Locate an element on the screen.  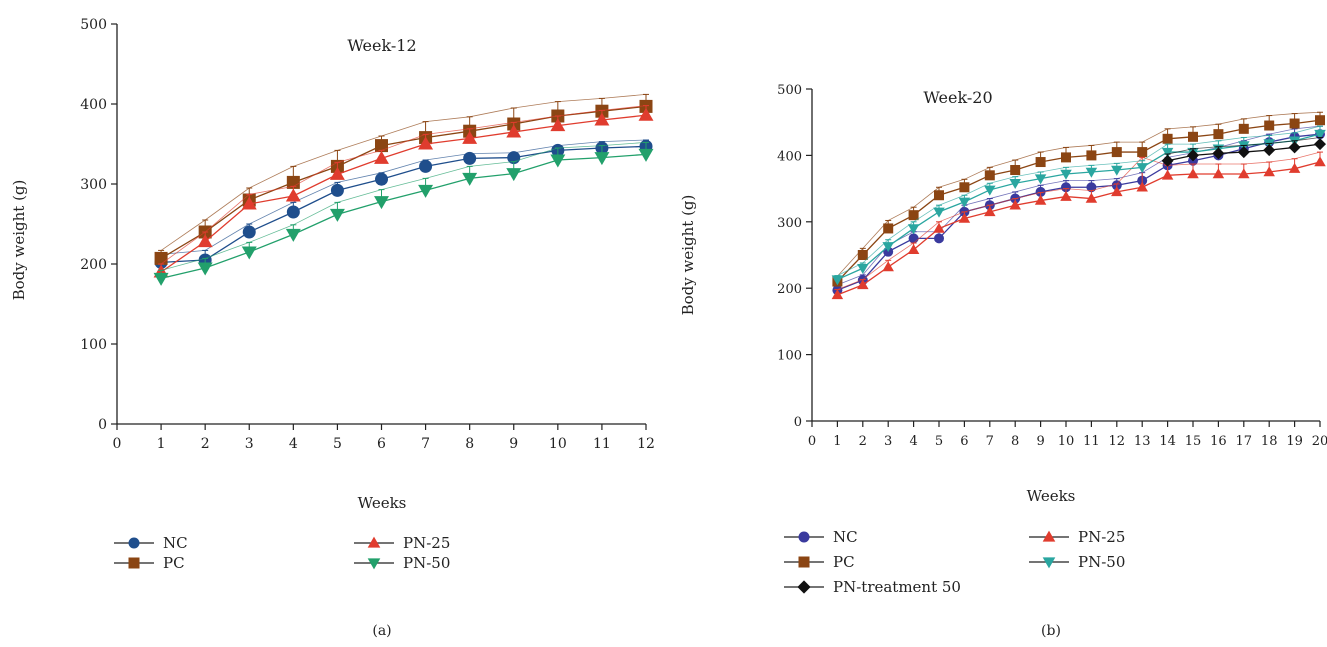
chart-a-caption: (a) is located at coordinates (381, 631).